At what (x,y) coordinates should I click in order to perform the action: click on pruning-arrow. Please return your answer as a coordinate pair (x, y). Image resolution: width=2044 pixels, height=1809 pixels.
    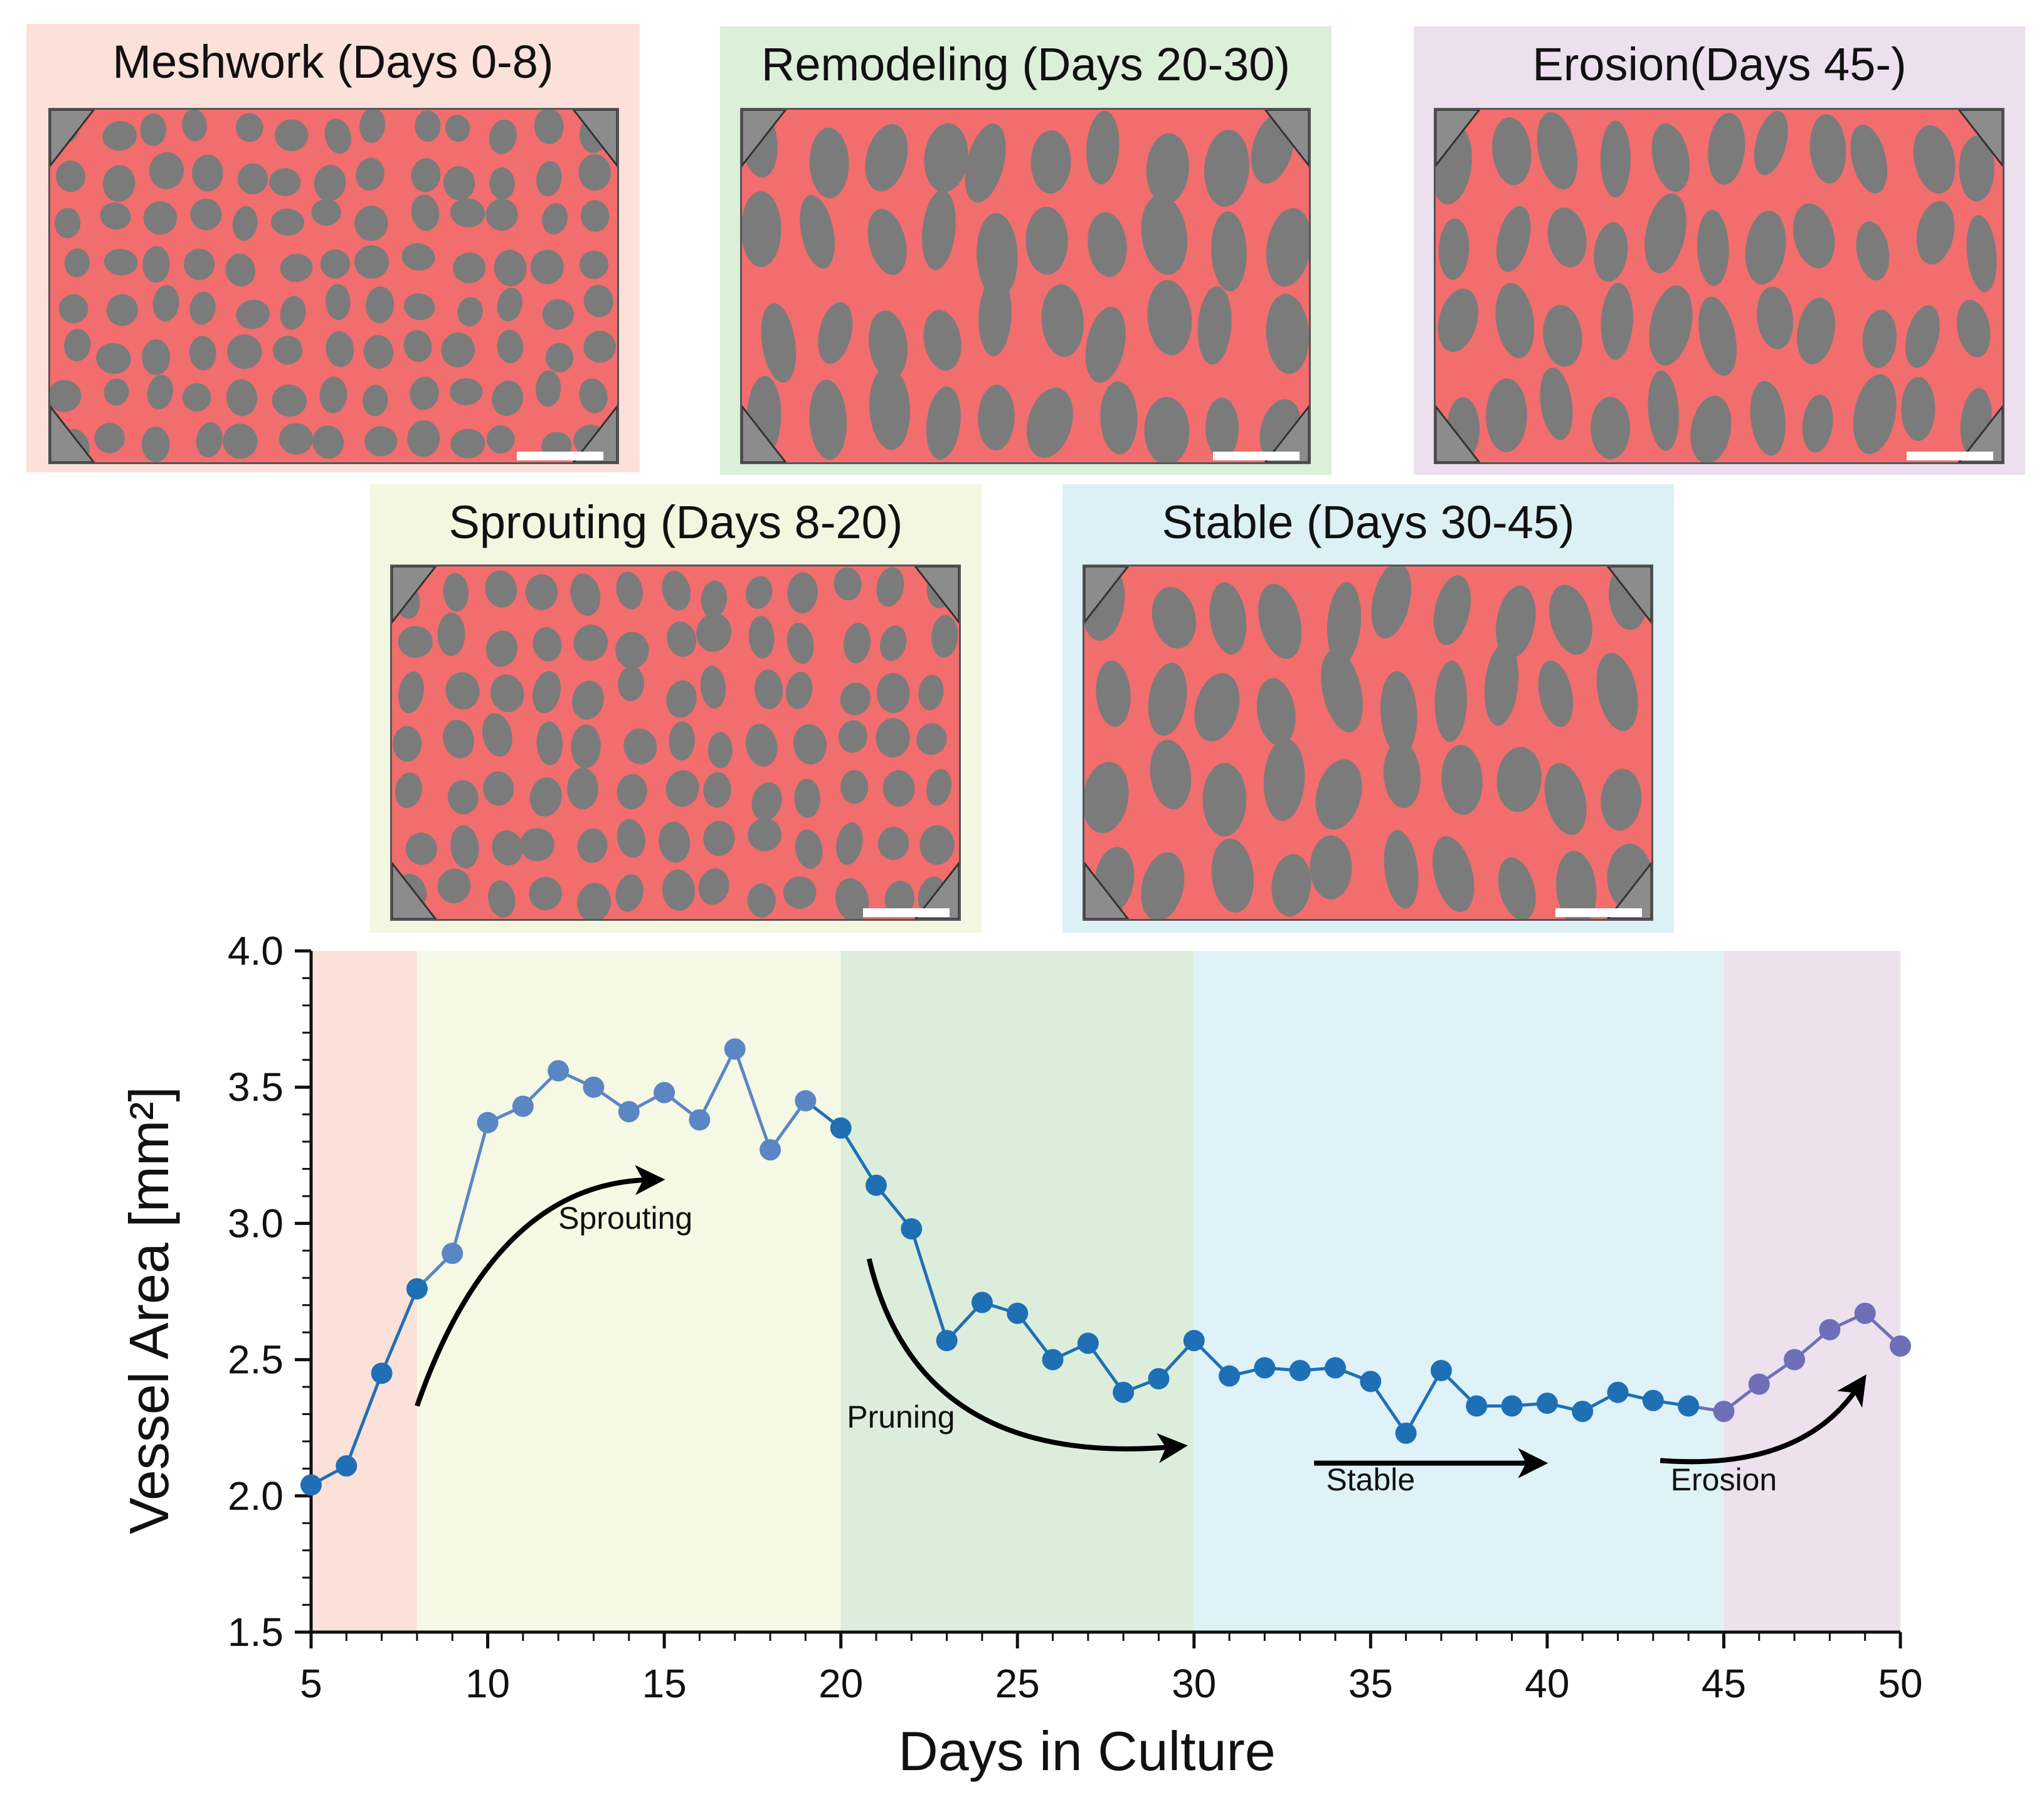
    Looking at the image, I should click on (1027, 1361).